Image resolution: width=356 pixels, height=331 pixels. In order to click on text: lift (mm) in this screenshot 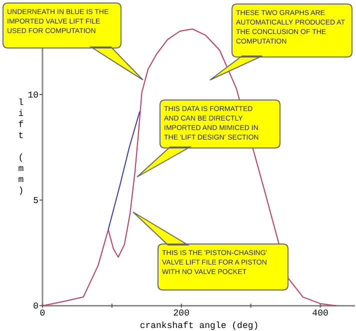, I will do `click(21, 147)`.